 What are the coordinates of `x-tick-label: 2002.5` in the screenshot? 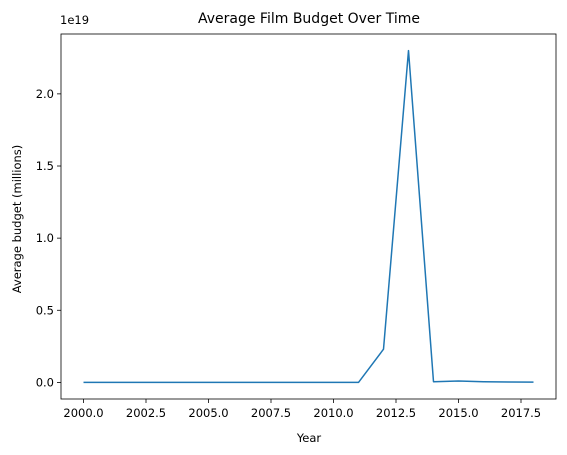 It's located at (146, 413).